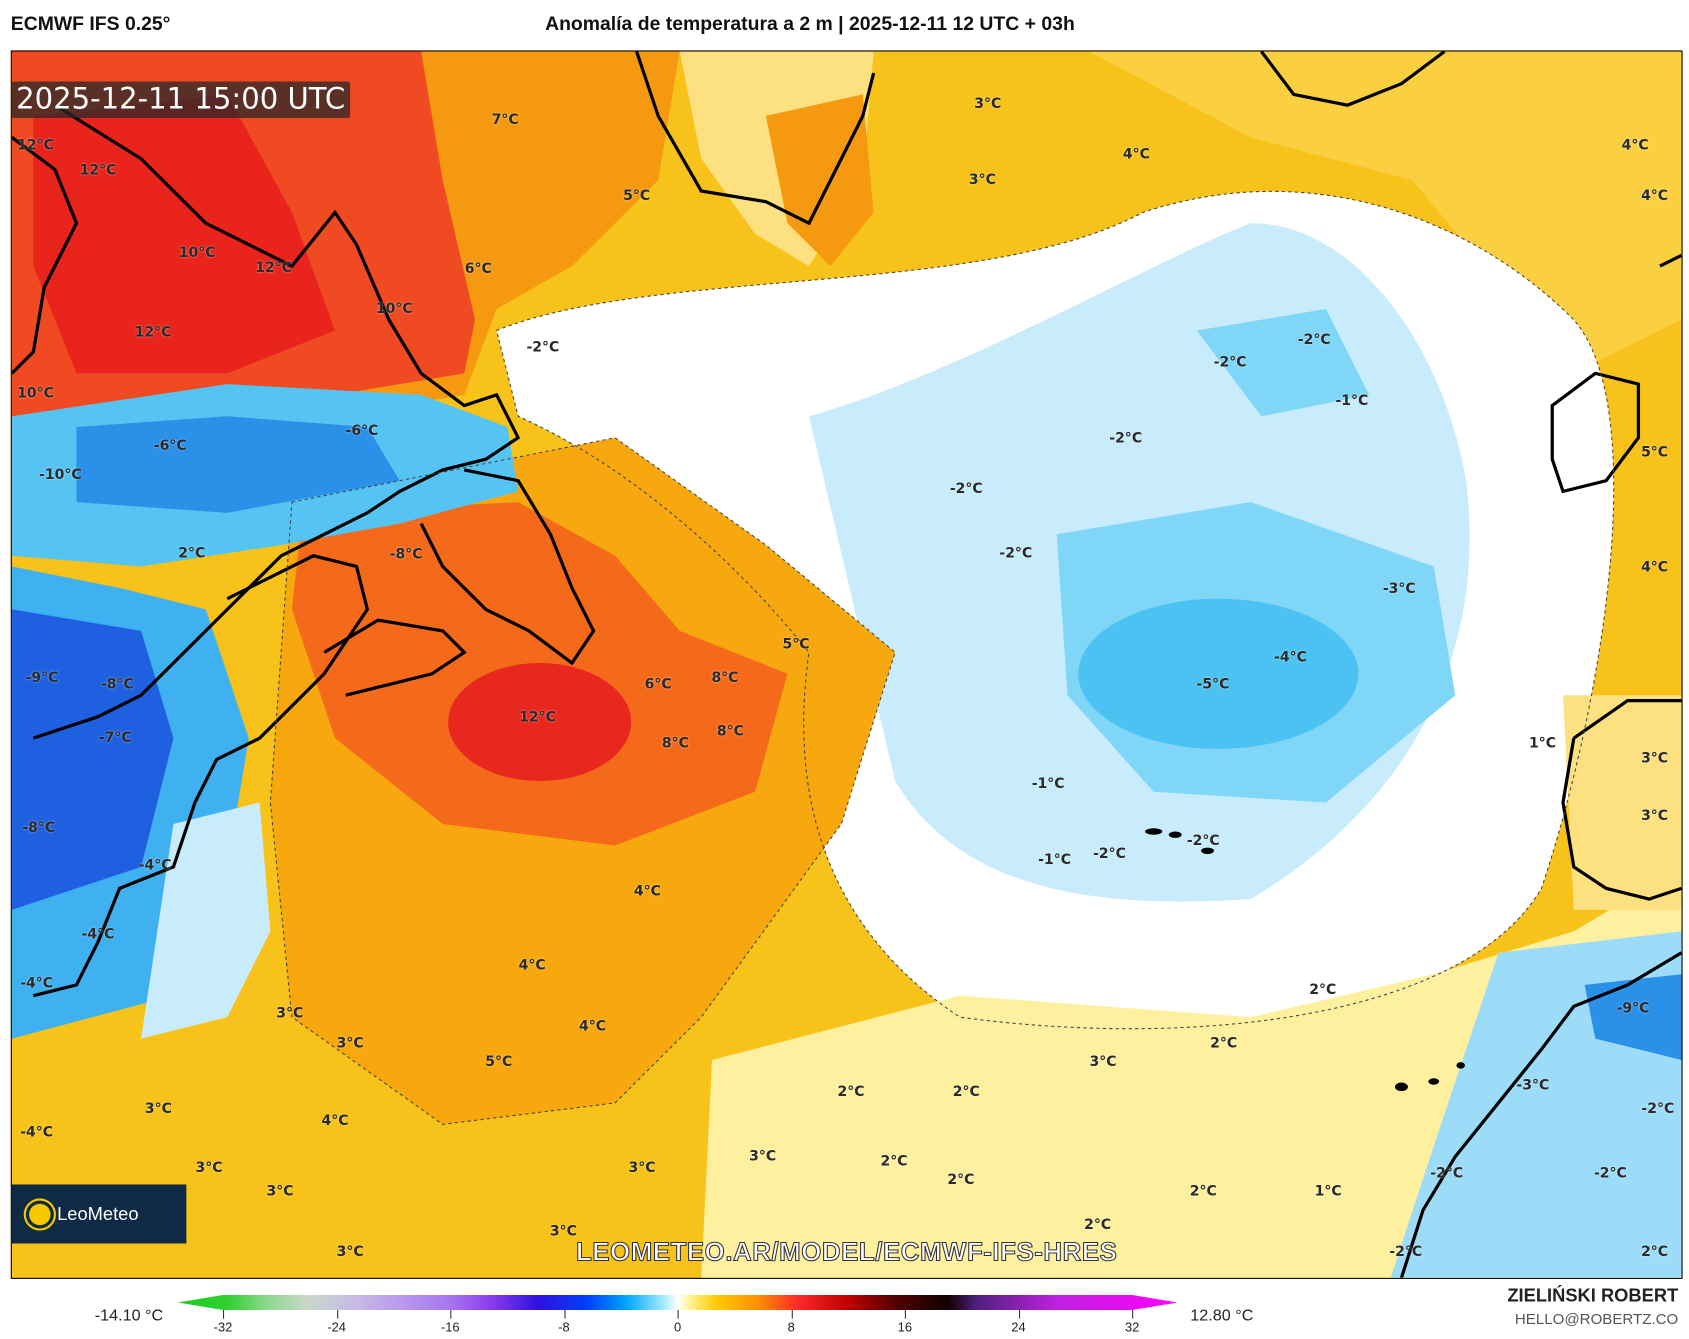  I want to click on temperature-label: 6°C, so click(478, 269).